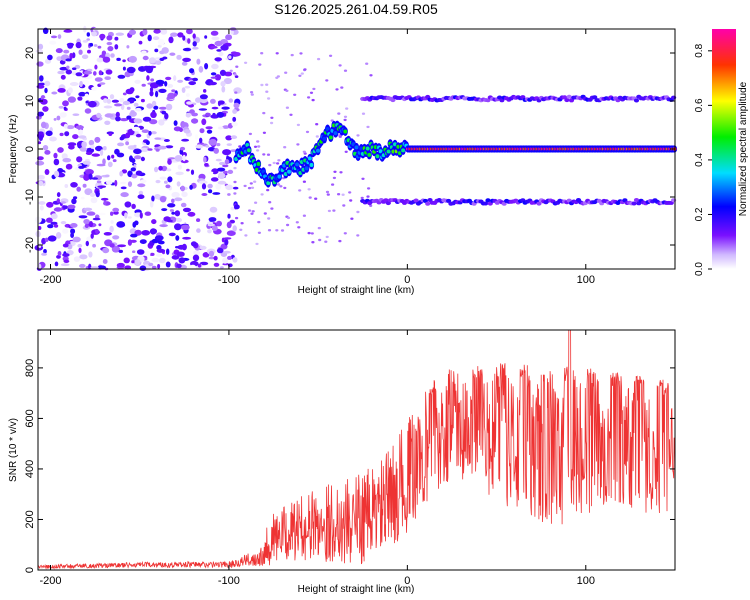 The height and width of the screenshot is (600, 750). What do you see at coordinates (724, 149) in the screenshot?
I see `colorbar-gradient` at bounding box center [724, 149].